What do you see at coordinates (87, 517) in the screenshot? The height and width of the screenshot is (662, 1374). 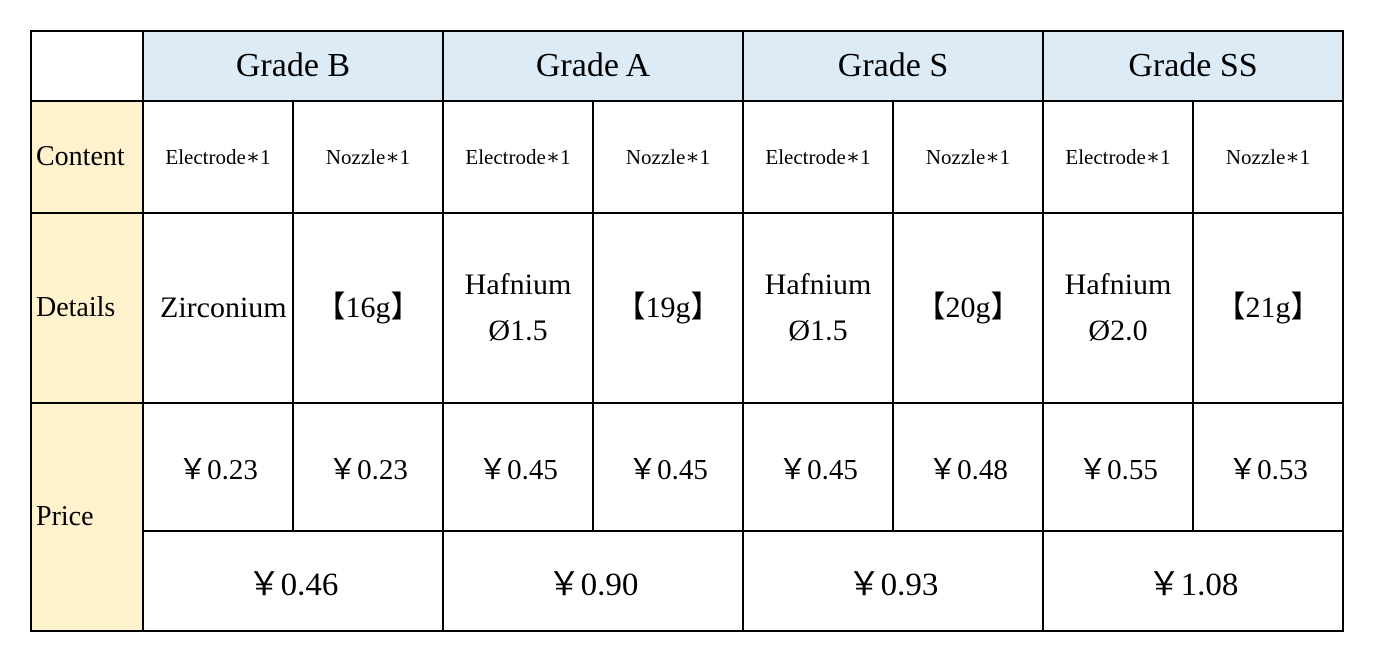 I see `row-label: Price` at bounding box center [87, 517].